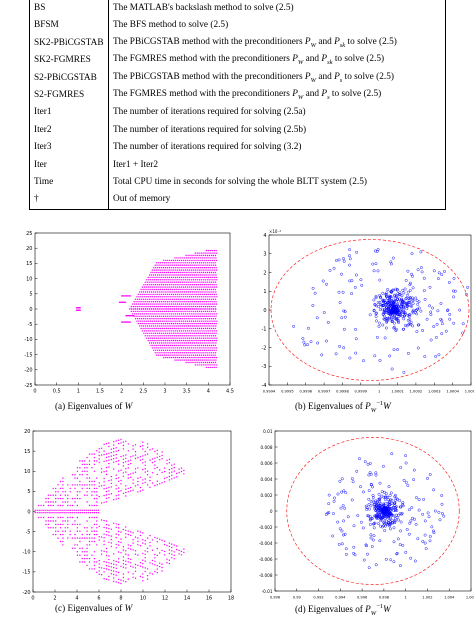 The image size is (474, 617). I want to click on x-tick-label: 1.5, so click(100, 392).